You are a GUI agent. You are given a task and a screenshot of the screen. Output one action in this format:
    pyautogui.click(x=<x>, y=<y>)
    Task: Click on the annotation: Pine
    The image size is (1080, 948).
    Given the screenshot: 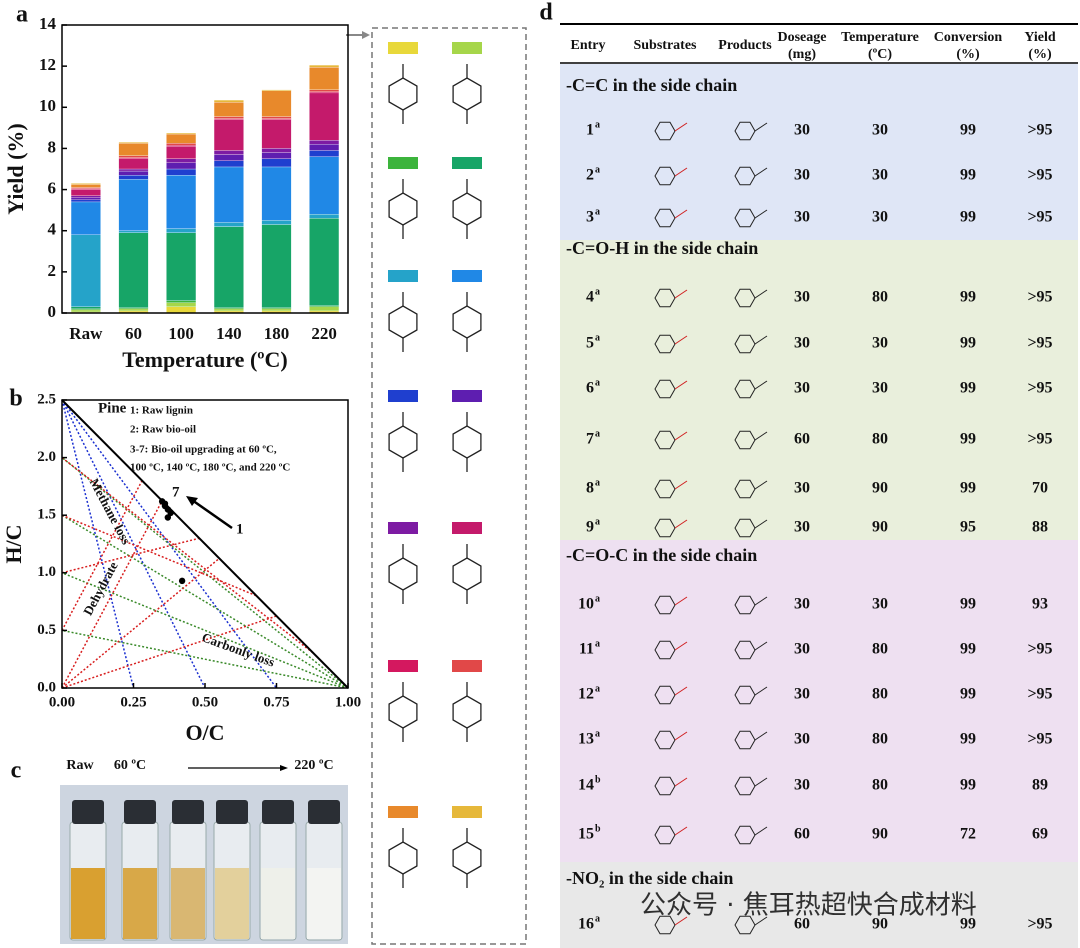 What is the action you would take?
    pyautogui.click(x=112, y=408)
    